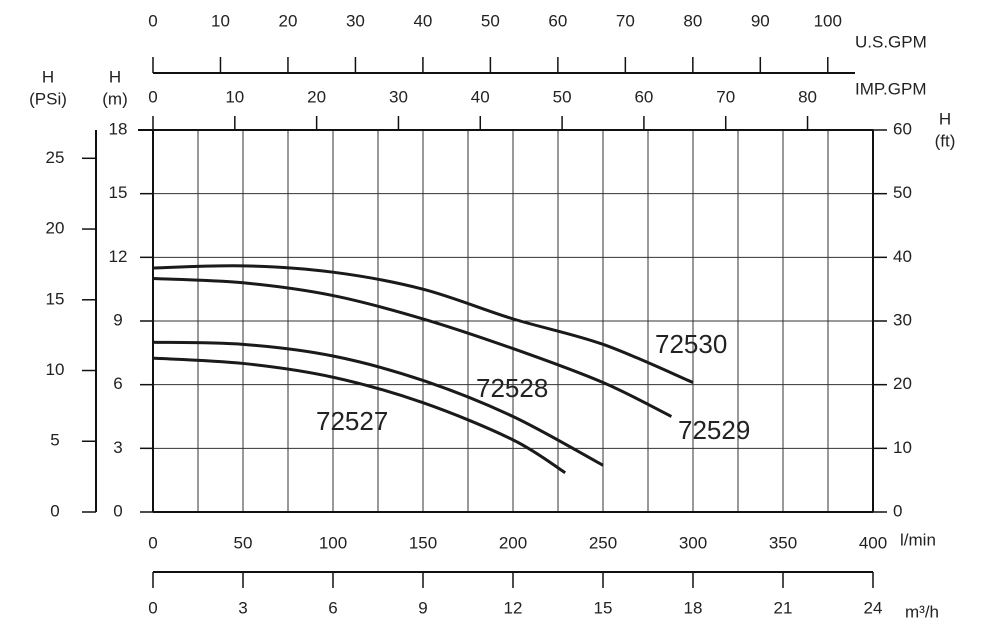  Describe the element at coordinates (114, 98) in the screenshot. I see `y-axis-label: (m)` at that location.